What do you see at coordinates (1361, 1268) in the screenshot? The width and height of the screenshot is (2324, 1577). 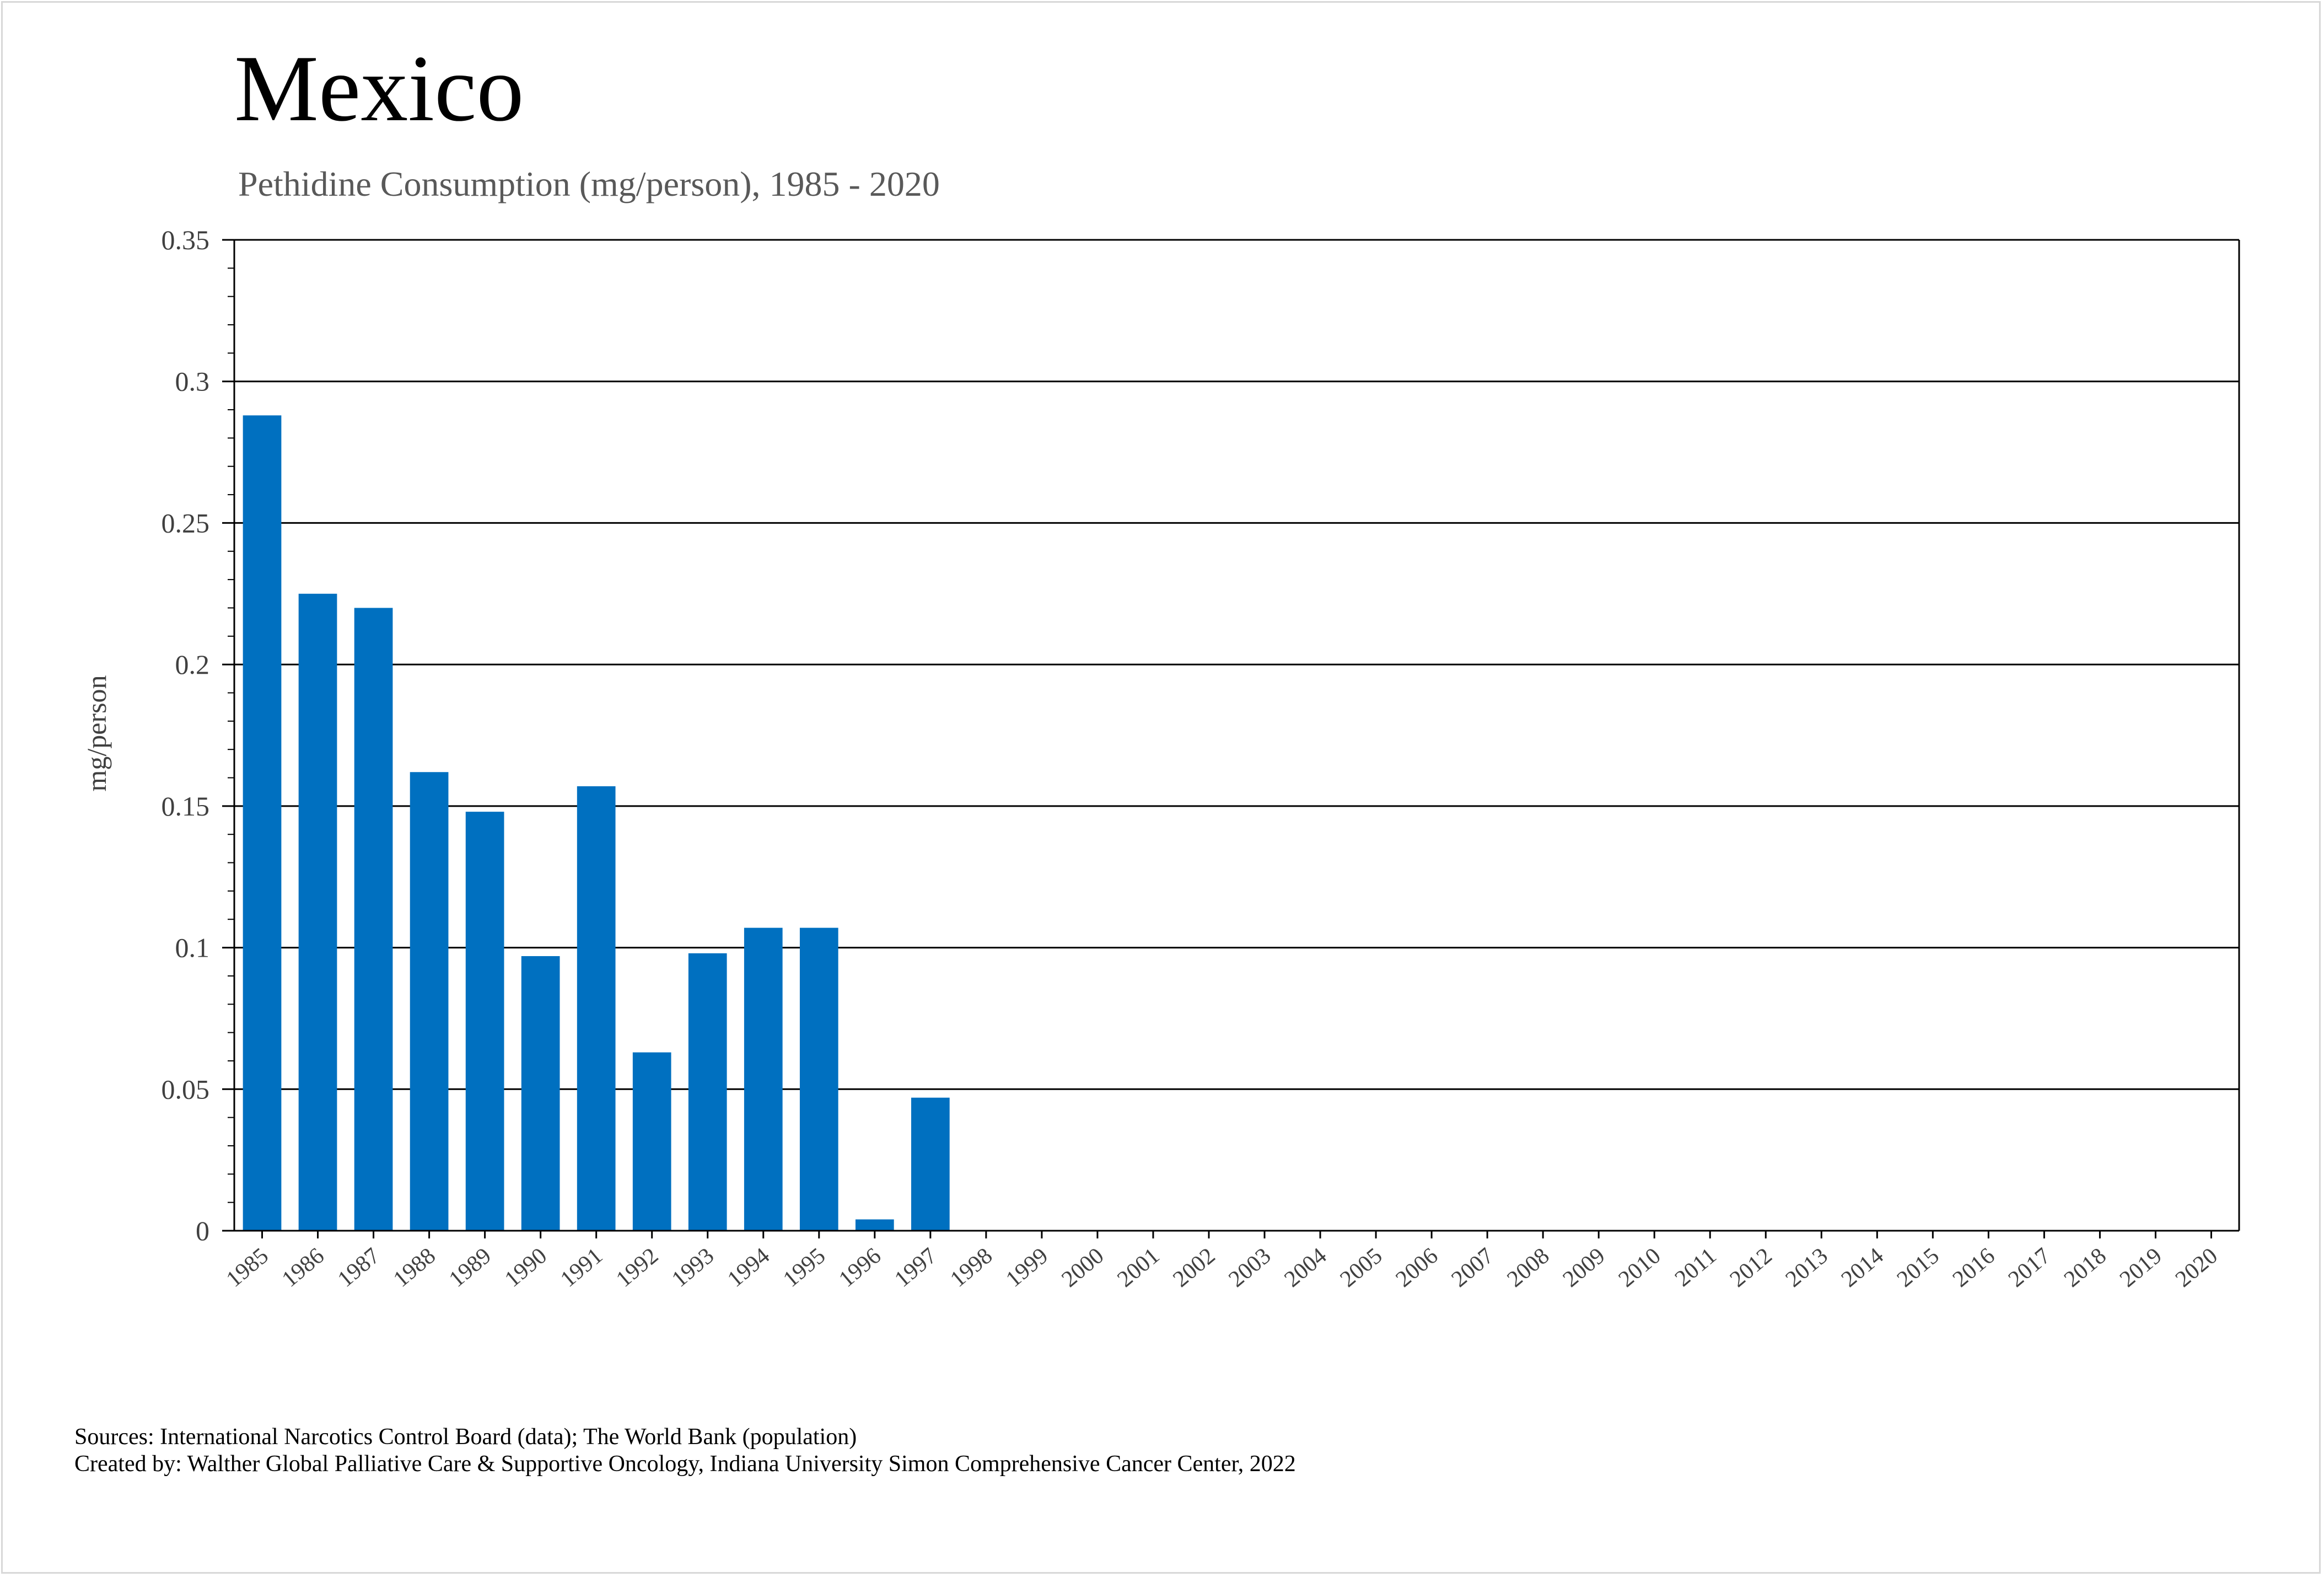 I see `x-tick-label: 2005` at bounding box center [1361, 1268].